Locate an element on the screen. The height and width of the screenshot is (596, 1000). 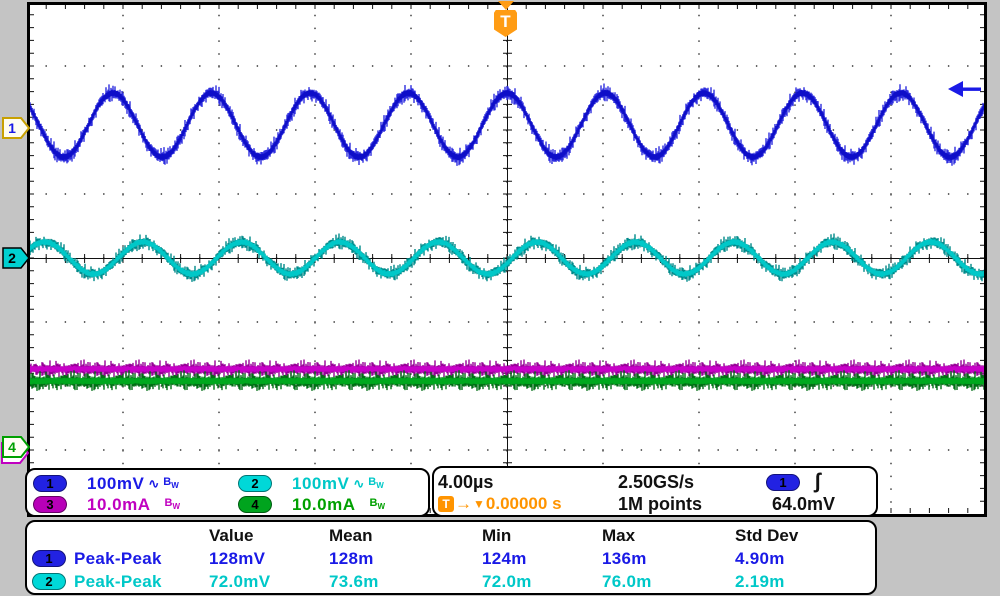
channel-2-scale: 100mV is located at coordinates (321, 483).